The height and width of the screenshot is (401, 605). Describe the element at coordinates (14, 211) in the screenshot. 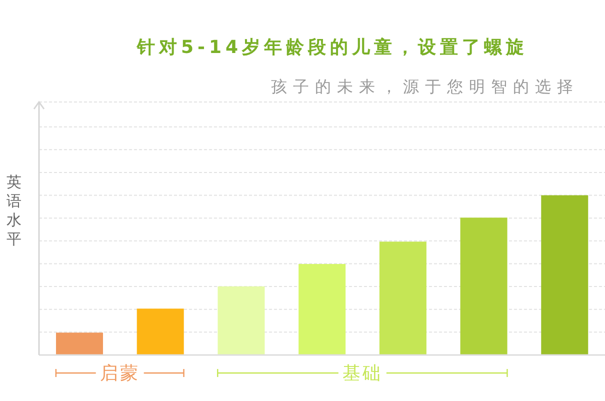

I see `y-axis-title: 英语水平` at that location.